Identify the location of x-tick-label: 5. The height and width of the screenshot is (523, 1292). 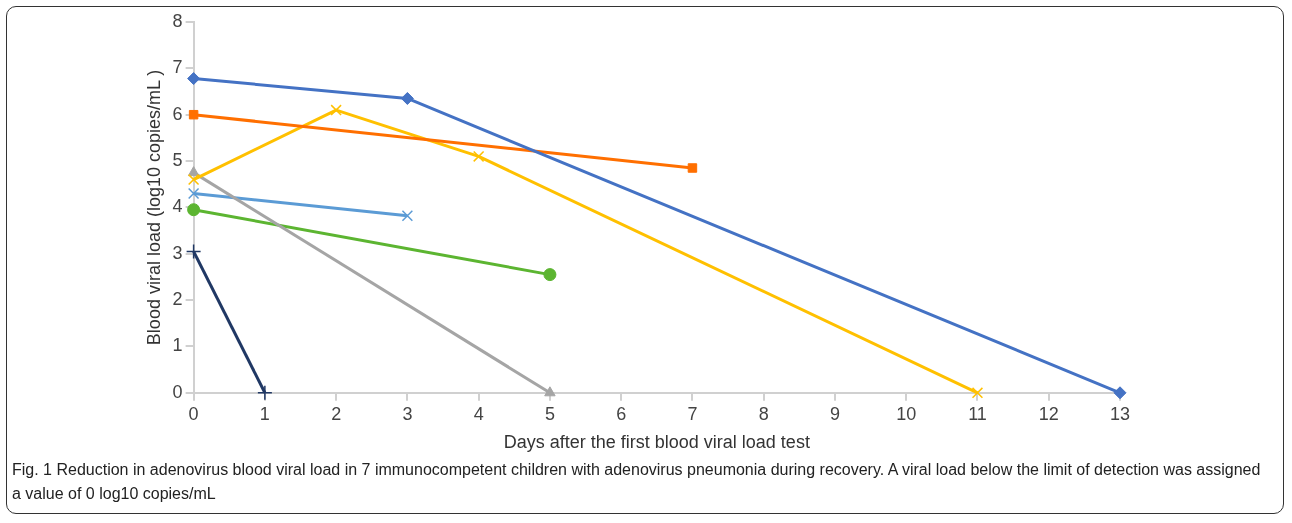
(549, 413).